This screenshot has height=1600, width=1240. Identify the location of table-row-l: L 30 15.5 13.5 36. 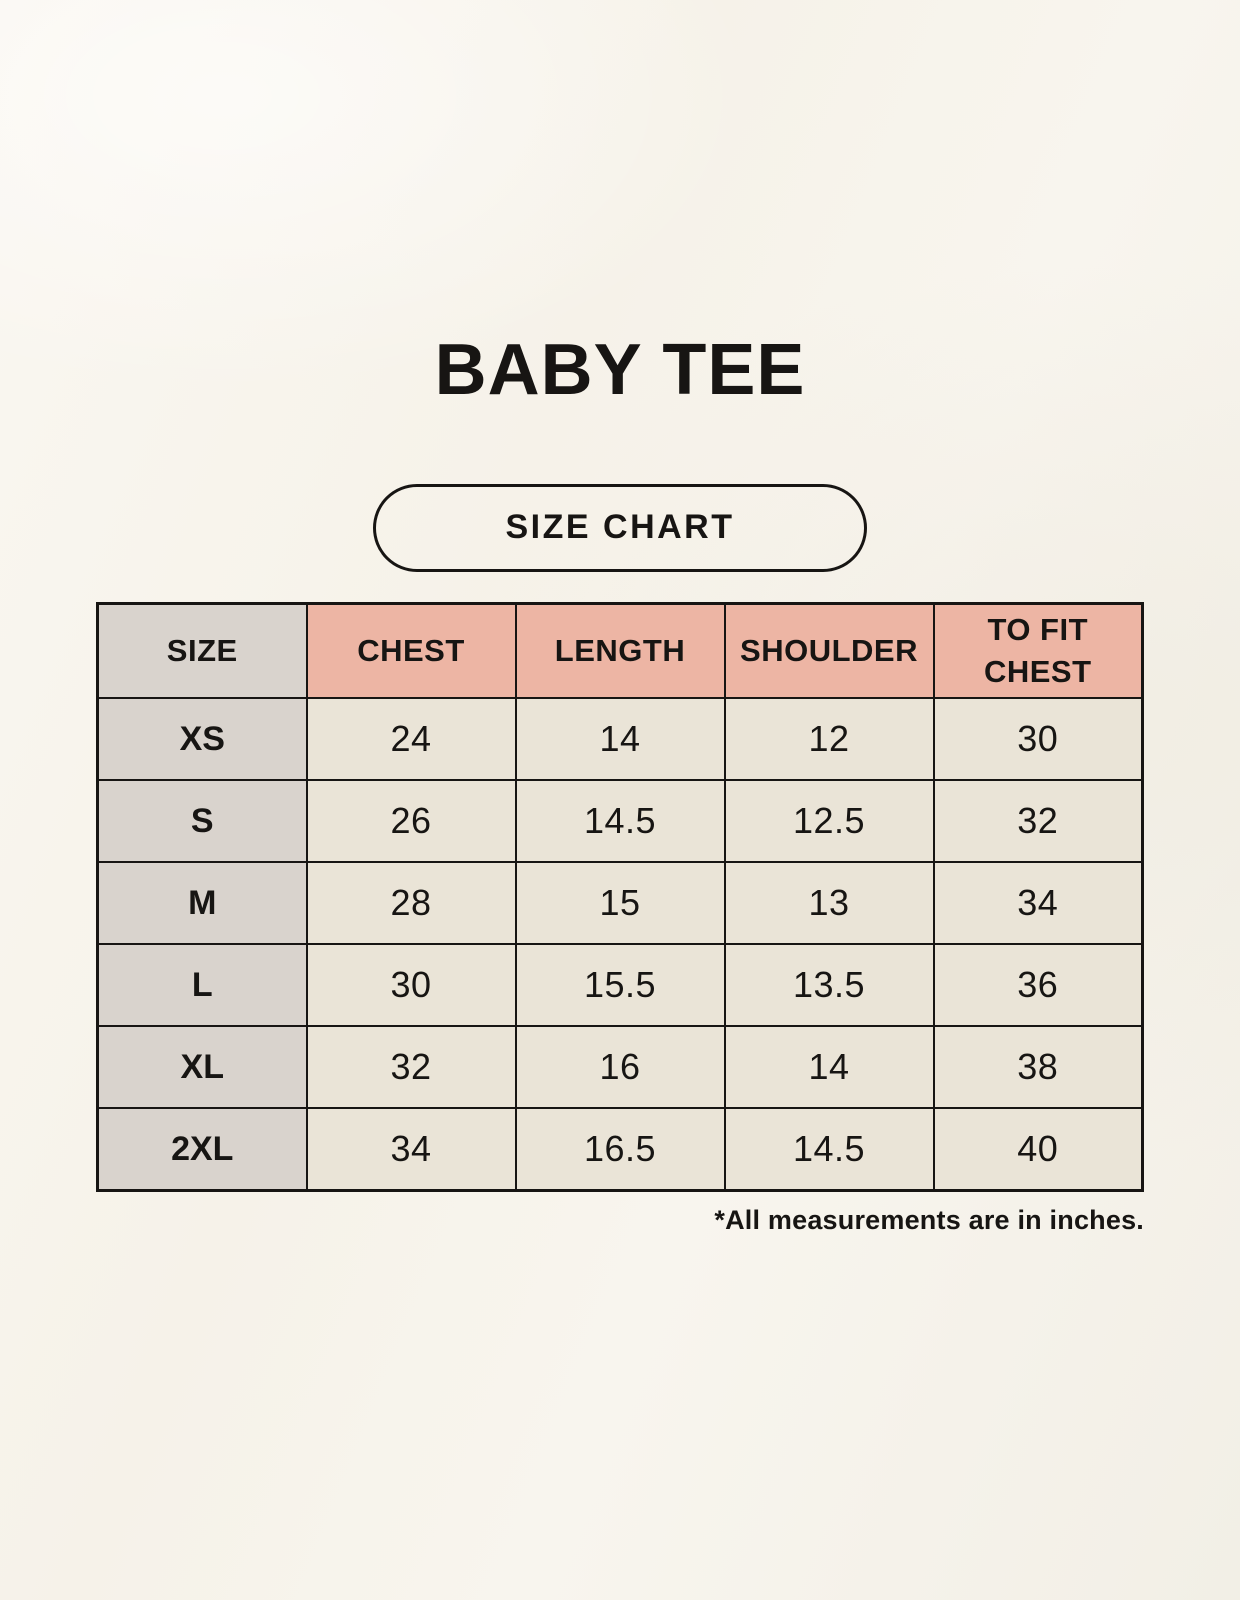
(620, 985).